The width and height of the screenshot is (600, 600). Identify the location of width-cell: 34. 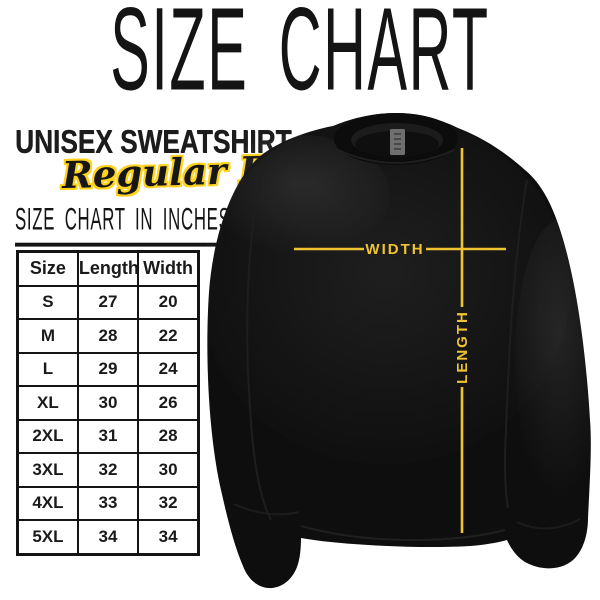
(168, 537).